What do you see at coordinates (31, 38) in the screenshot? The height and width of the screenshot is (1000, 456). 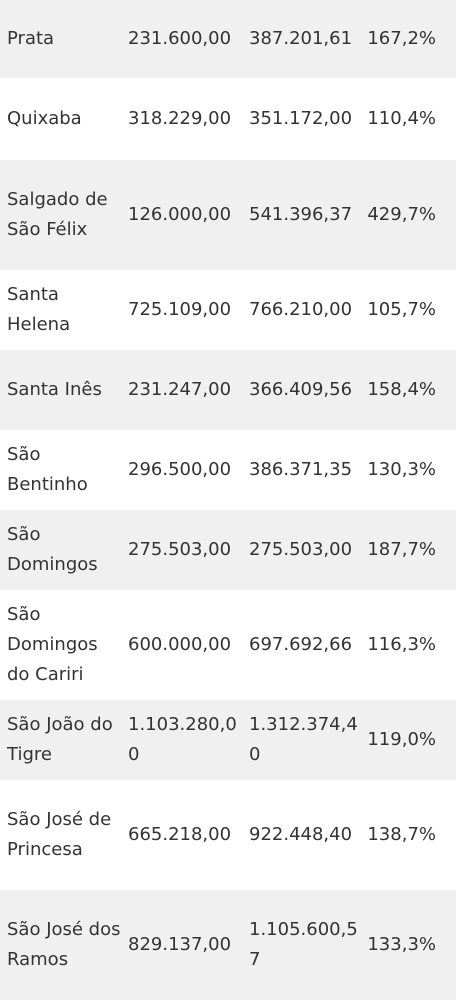 I see `municipality-name: Prata` at bounding box center [31, 38].